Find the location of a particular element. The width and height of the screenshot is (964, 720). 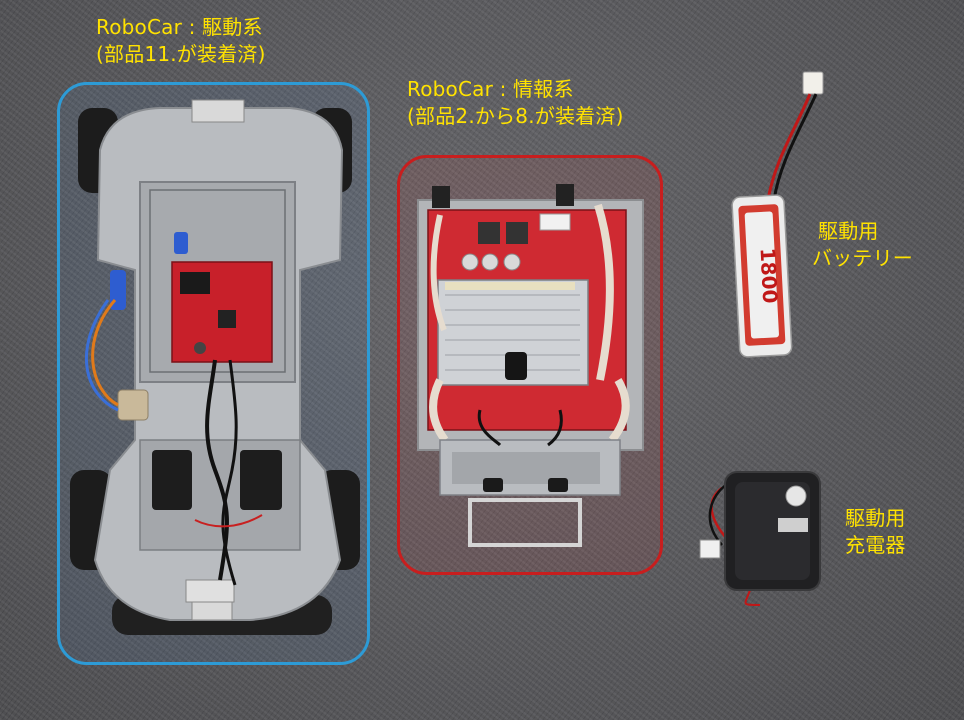

drive-system-title: RoboCar : 駆動系 is located at coordinates (179, 27).